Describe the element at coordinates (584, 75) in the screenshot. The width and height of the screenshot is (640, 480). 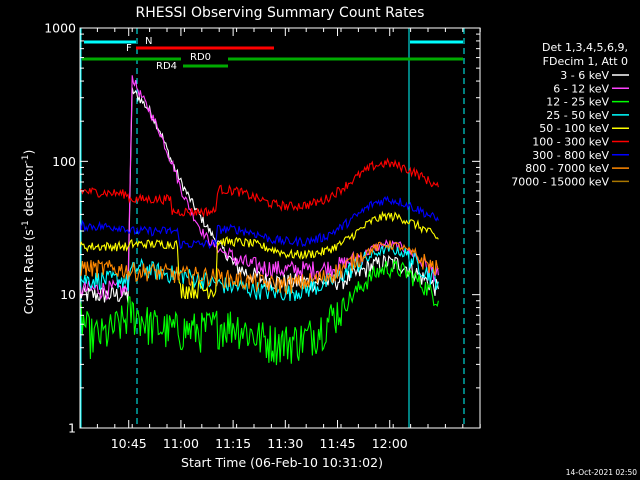
I see `legend-label-0: 3 - 6 keV` at that location.